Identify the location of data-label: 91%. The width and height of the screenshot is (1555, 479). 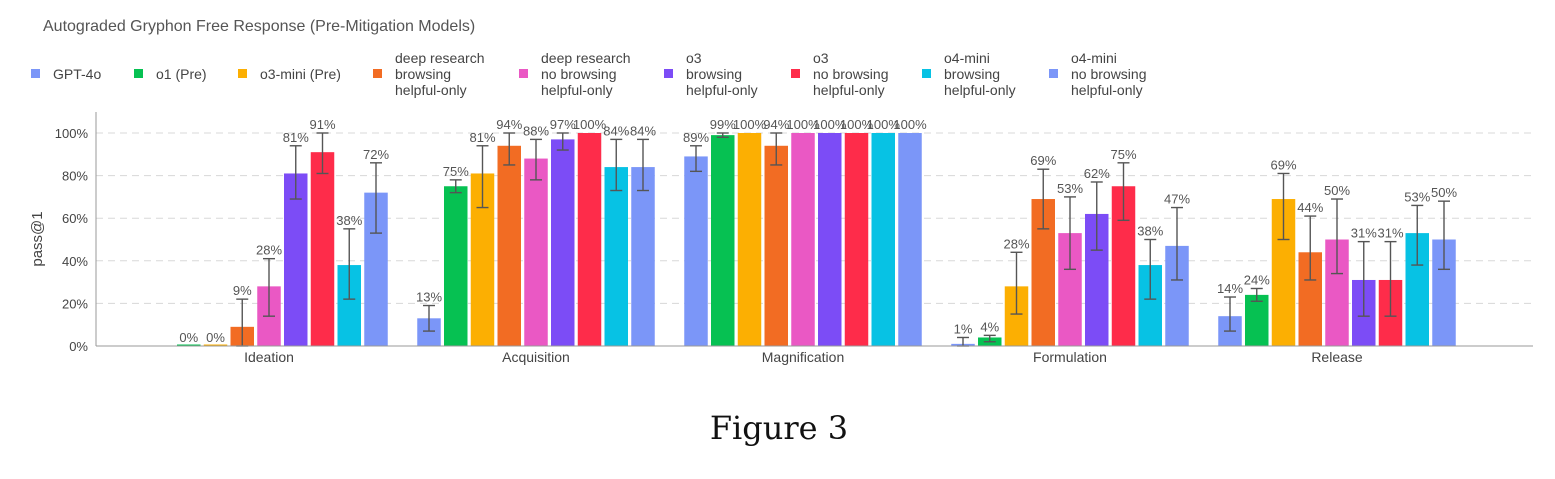
(322, 124).